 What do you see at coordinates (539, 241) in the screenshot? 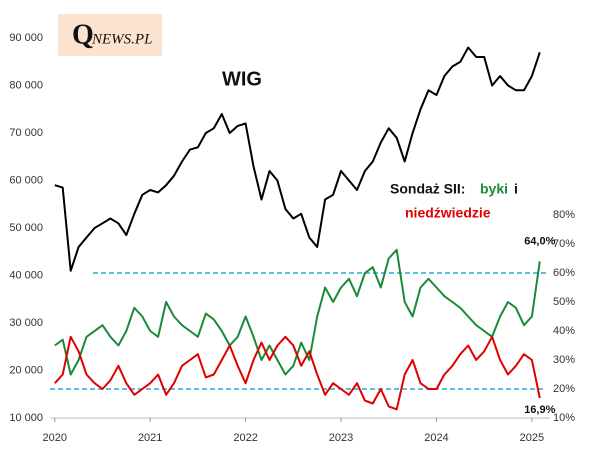
I see `data-label: 64,0%` at bounding box center [539, 241].